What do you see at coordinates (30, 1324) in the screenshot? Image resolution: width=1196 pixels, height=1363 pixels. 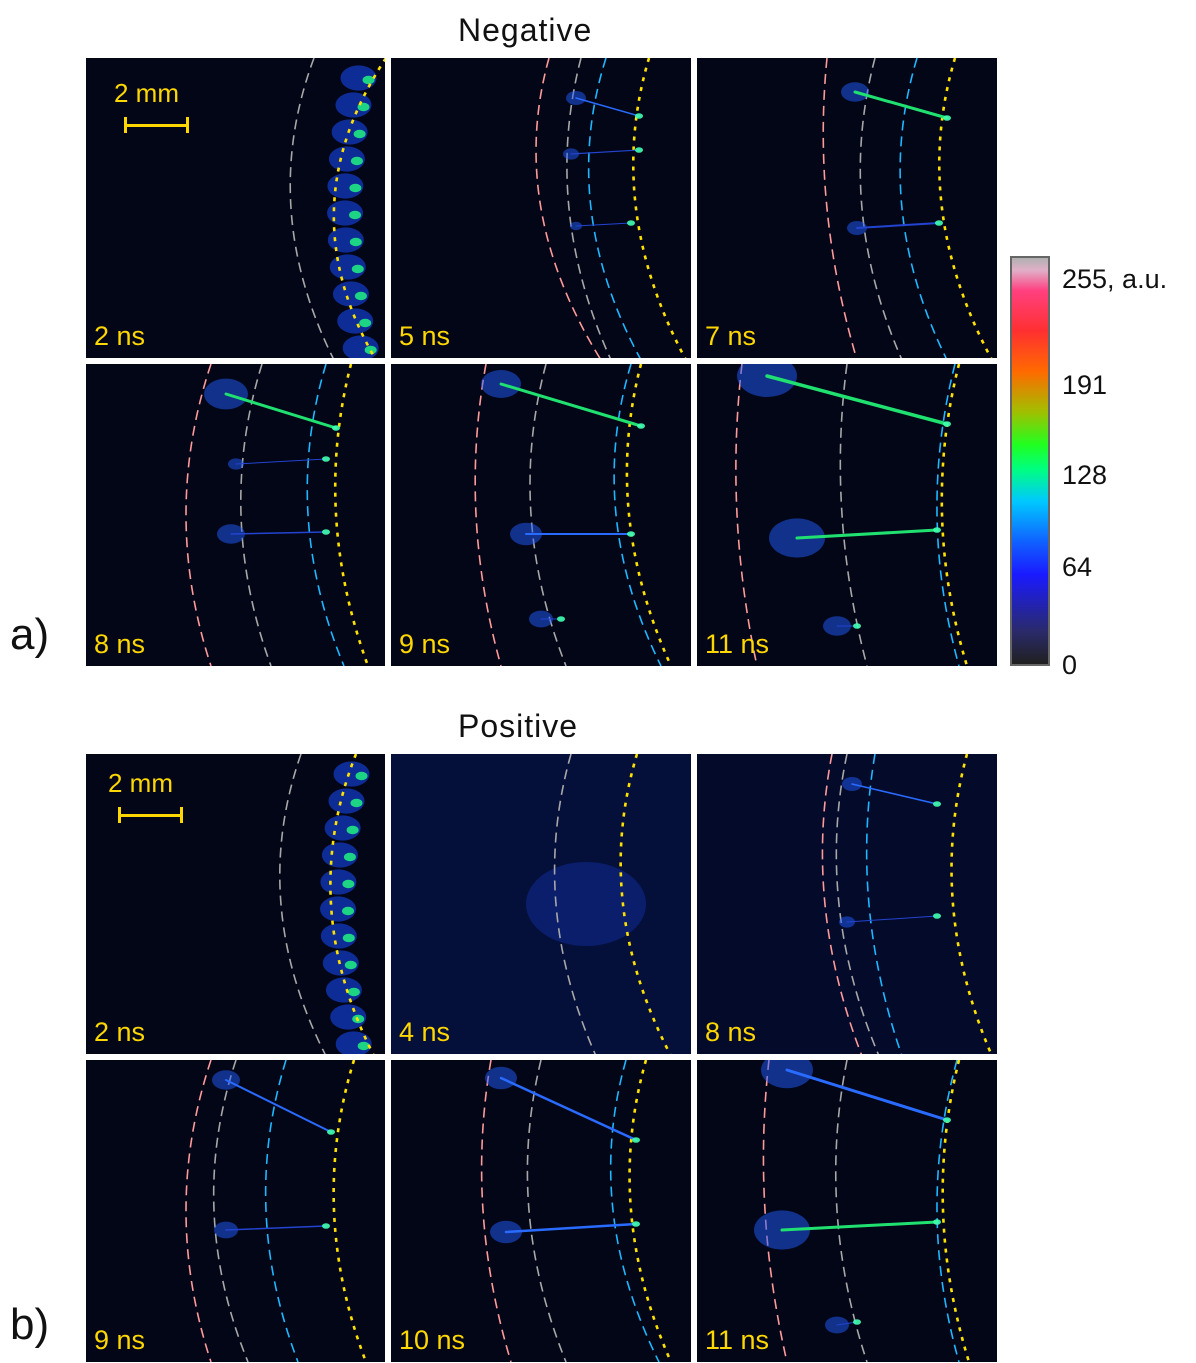 I see `panel-b-letter: b)` at bounding box center [30, 1324].